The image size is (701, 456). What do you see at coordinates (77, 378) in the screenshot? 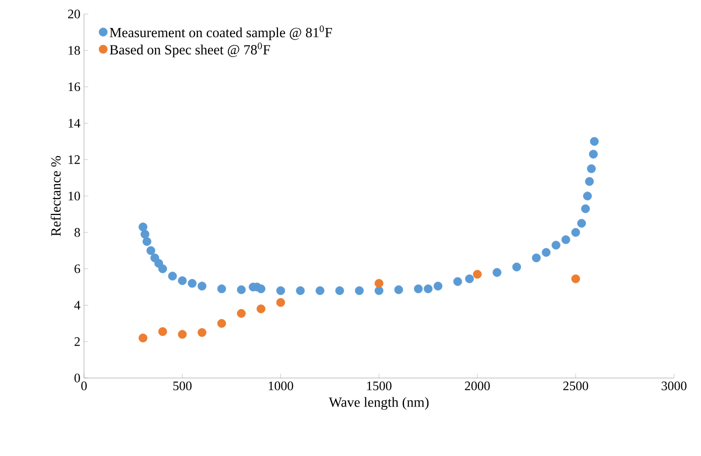
I see `y-tick-label: 0` at bounding box center [77, 378].